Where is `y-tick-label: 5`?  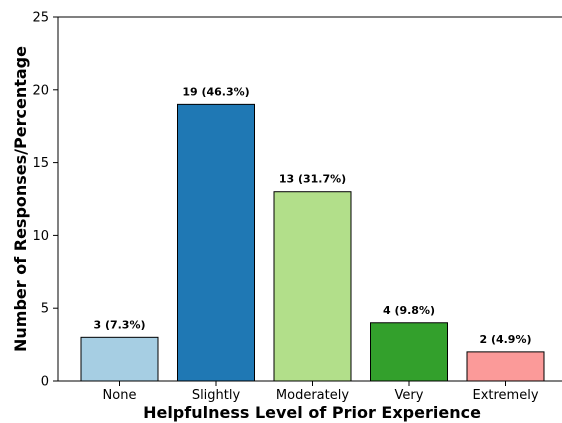 y-tick-label: 5 is located at coordinates (45, 309).